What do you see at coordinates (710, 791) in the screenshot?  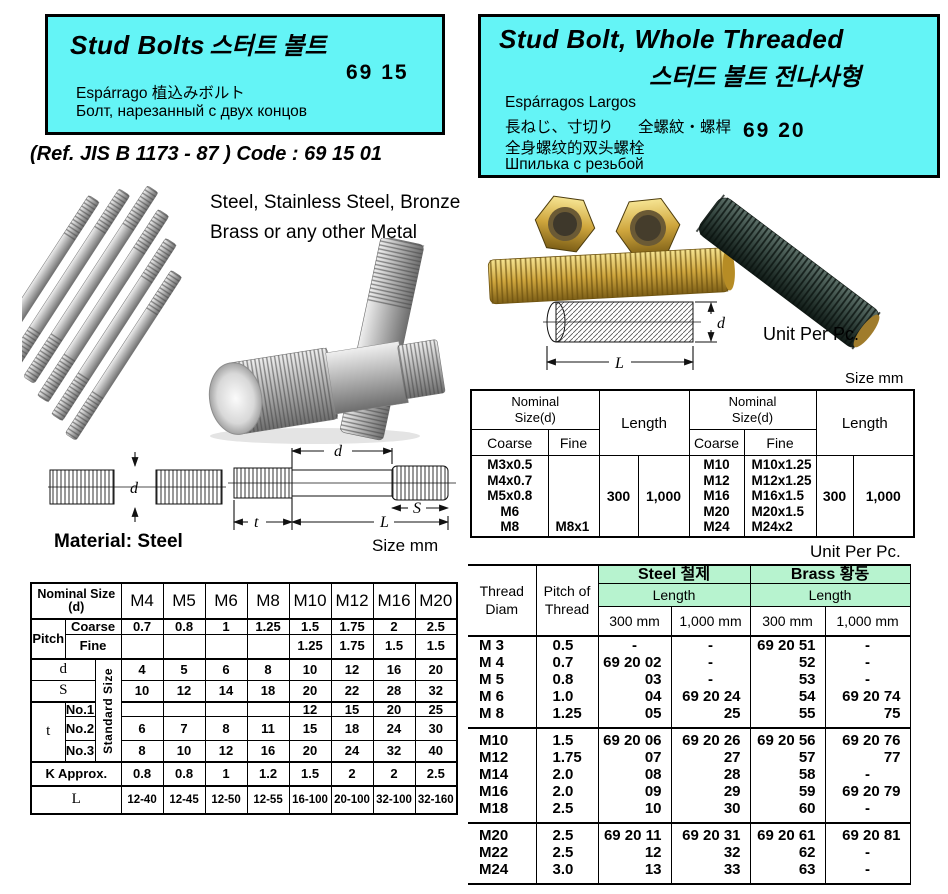 I see `article-code-cell: 29` at bounding box center [710, 791].